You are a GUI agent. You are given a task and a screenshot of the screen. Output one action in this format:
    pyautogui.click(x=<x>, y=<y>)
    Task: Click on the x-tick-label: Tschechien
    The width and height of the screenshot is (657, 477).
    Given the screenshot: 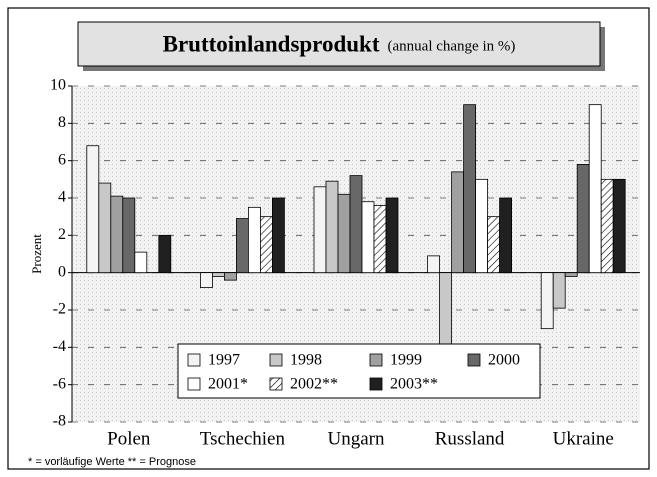 What is the action you would take?
    pyautogui.click(x=243, y=438)
    